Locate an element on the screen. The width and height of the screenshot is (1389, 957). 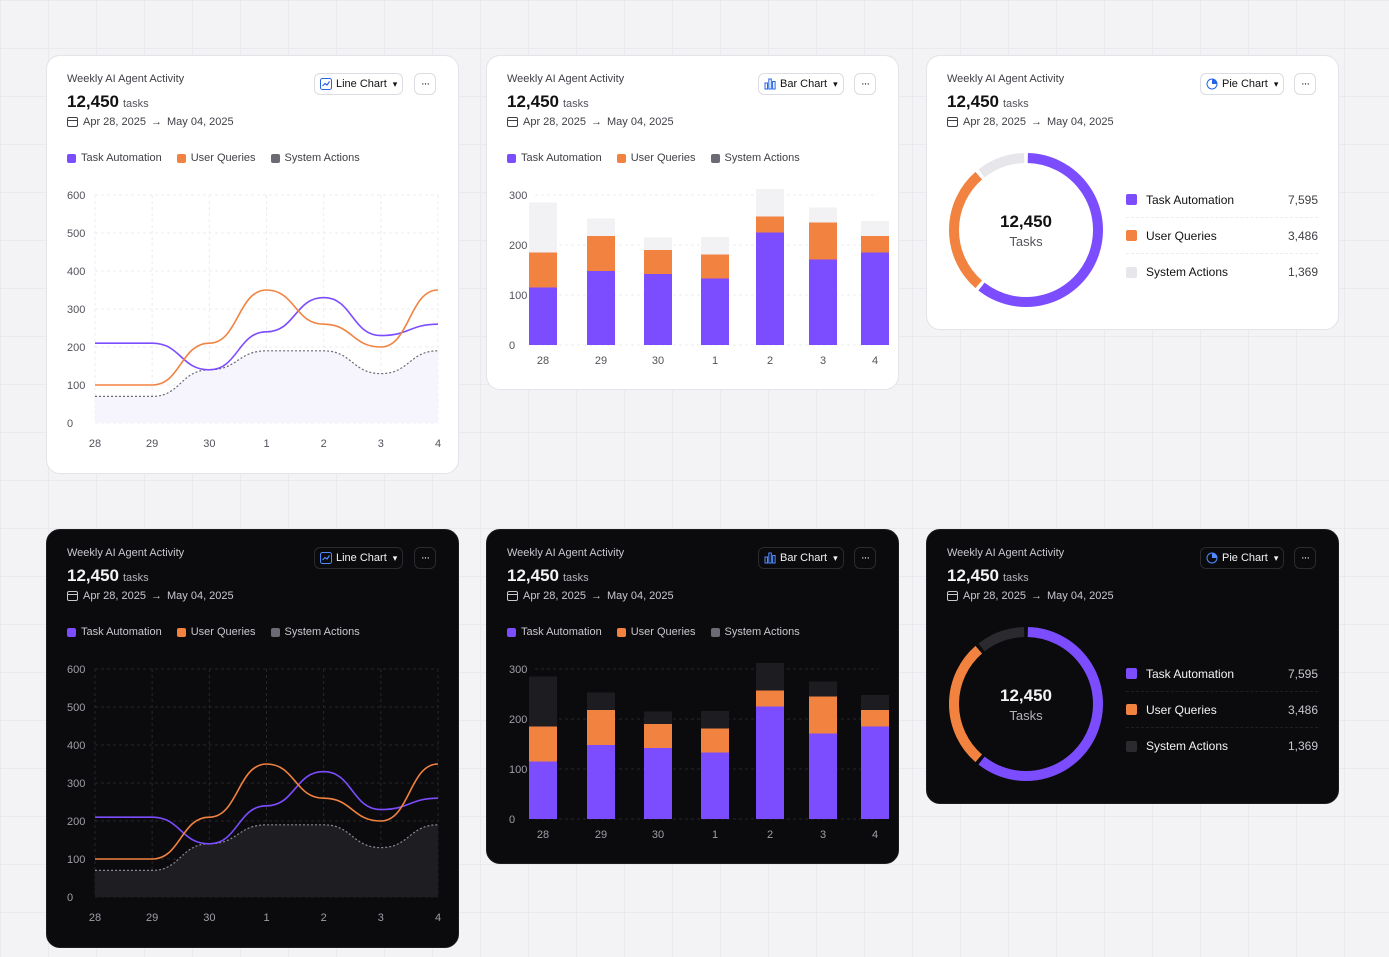
pie-legend-value-user: 3,486 is located at coordinates (1302, 235).